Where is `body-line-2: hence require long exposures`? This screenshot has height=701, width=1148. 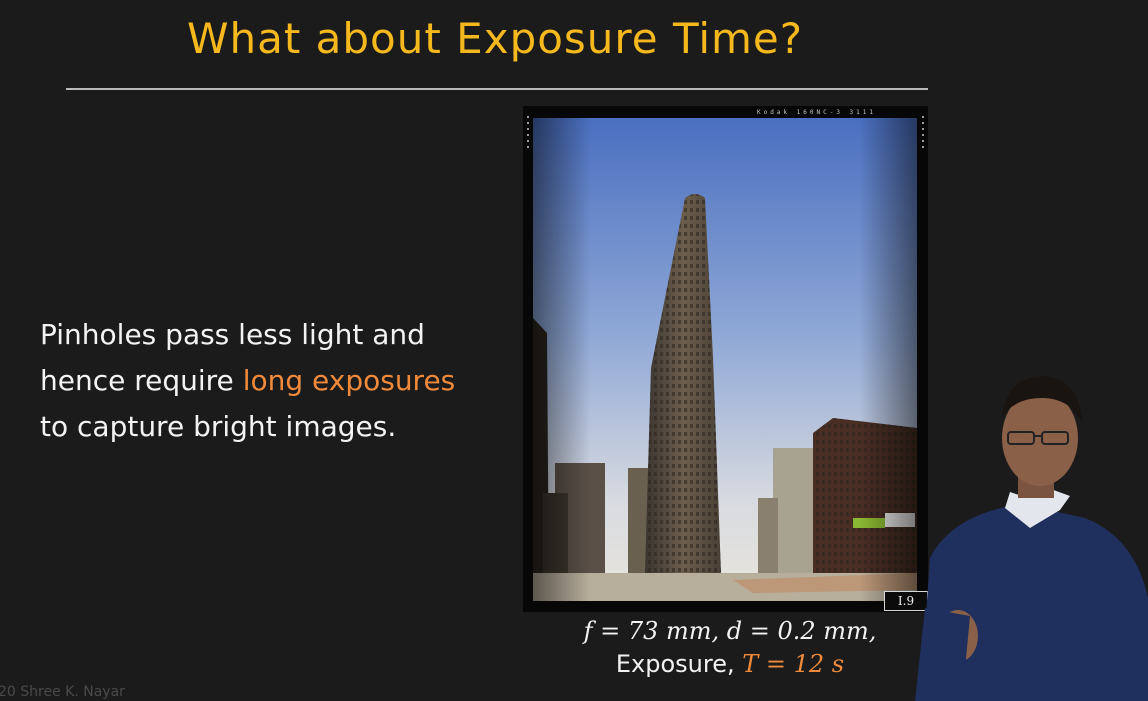 body-line-2: hence require long exposures is located at coordinates (275, 381).